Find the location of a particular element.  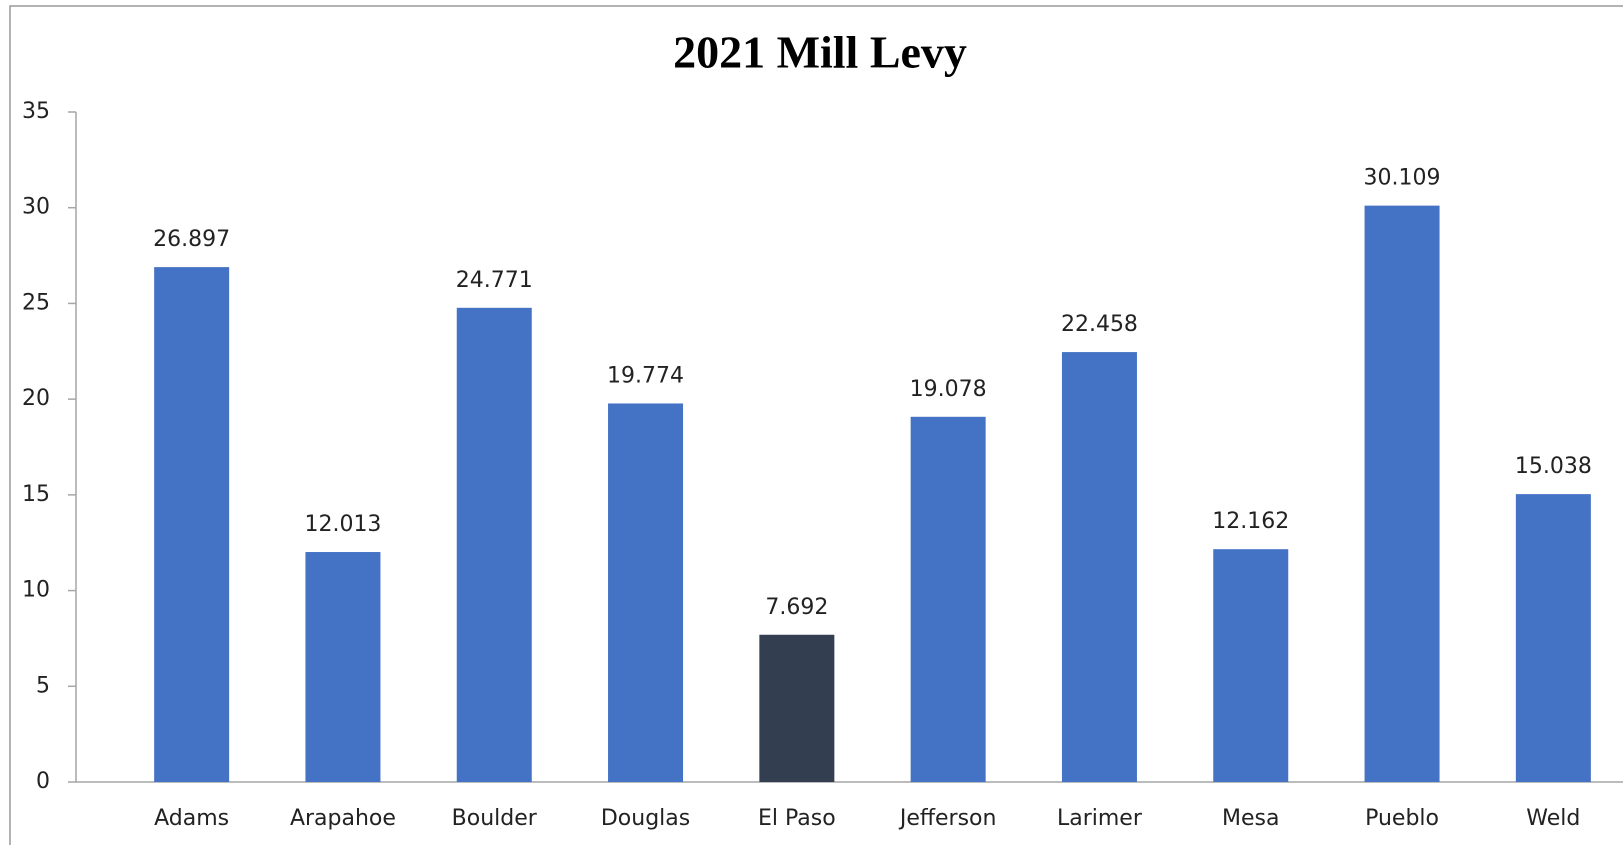

y-tick-label: 30 is located at coordinates (36, 207).